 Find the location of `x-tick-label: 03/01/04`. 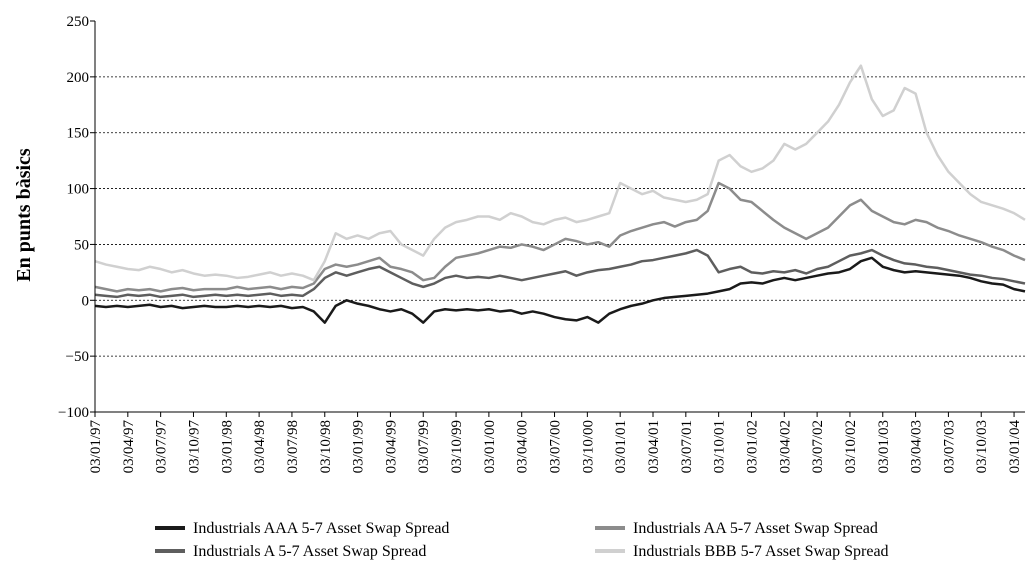

x-tick-label: 03/01/04 is located at coordinates (1015, 447).